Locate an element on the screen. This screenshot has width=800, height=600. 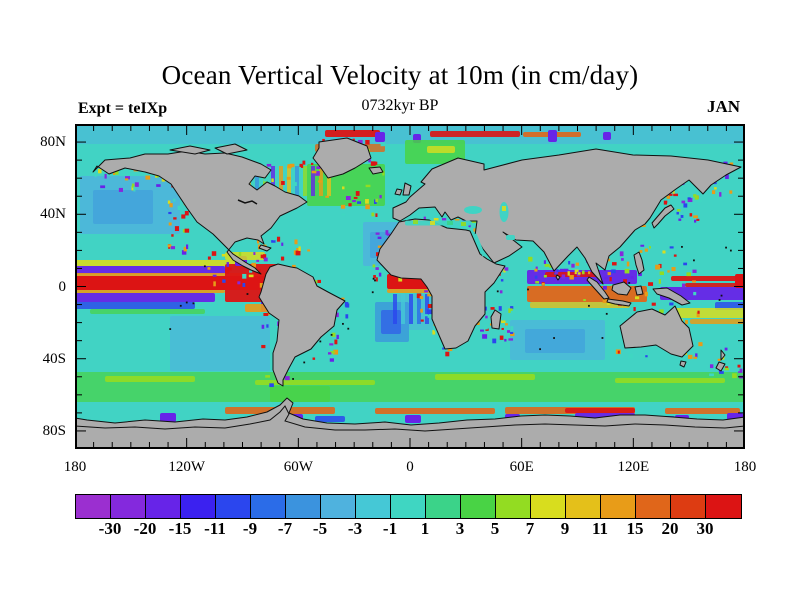
colorbar-tick-label: 9 is located at coordinates (565, 528).